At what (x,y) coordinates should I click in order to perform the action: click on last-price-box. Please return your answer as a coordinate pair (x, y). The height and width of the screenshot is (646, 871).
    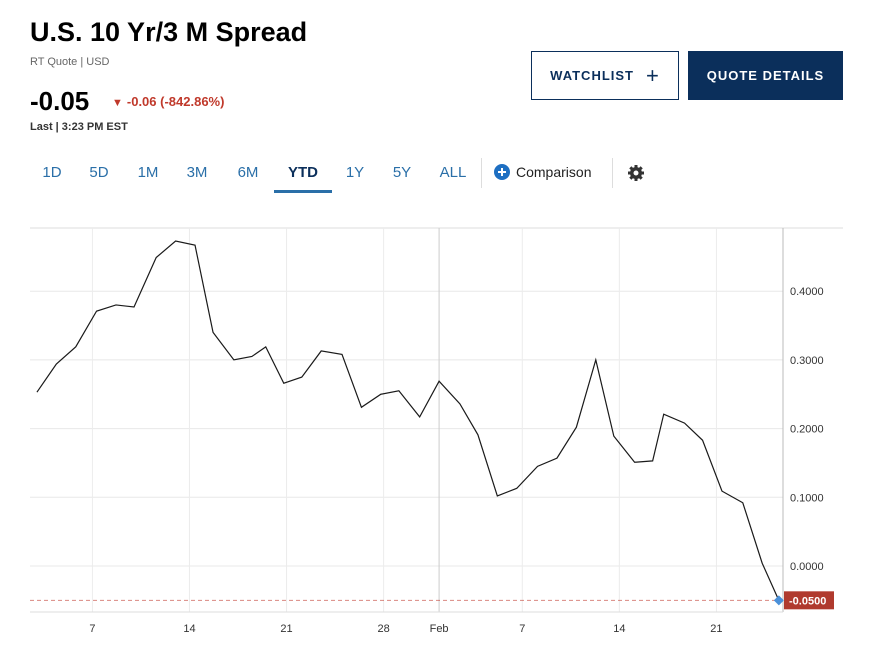
    Looking at the image, I should click on (809, 600).